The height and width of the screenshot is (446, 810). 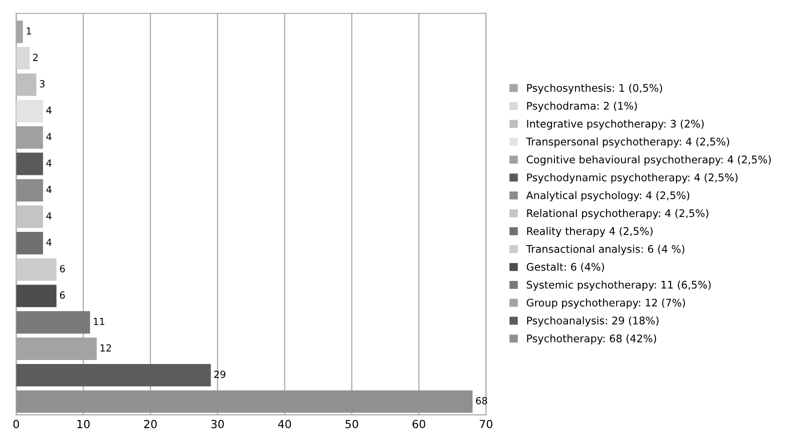 What do you see at coordinates (486, 424) in the screenshot?
I see `x-tick-label: 70` at bounding box center [486, 424].